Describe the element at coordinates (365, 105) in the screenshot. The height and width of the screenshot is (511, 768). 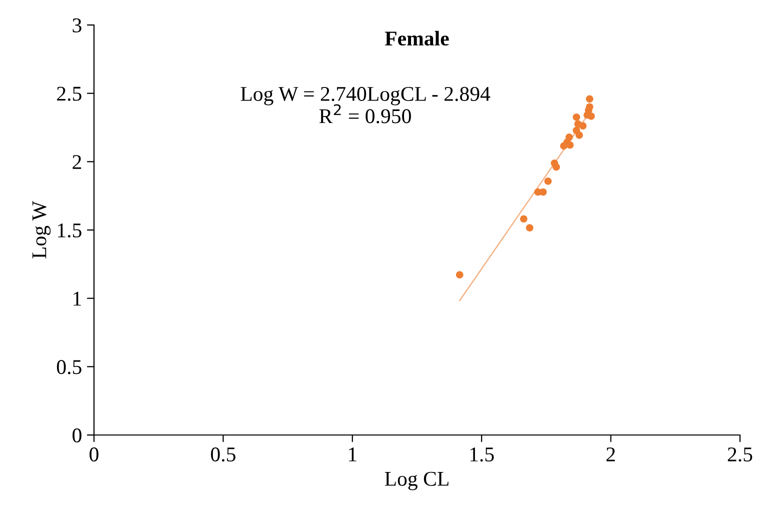
I see `annotation: Log W = 2.740LogCL - 2.894 R$^{2}$ = 0.950` at that location.